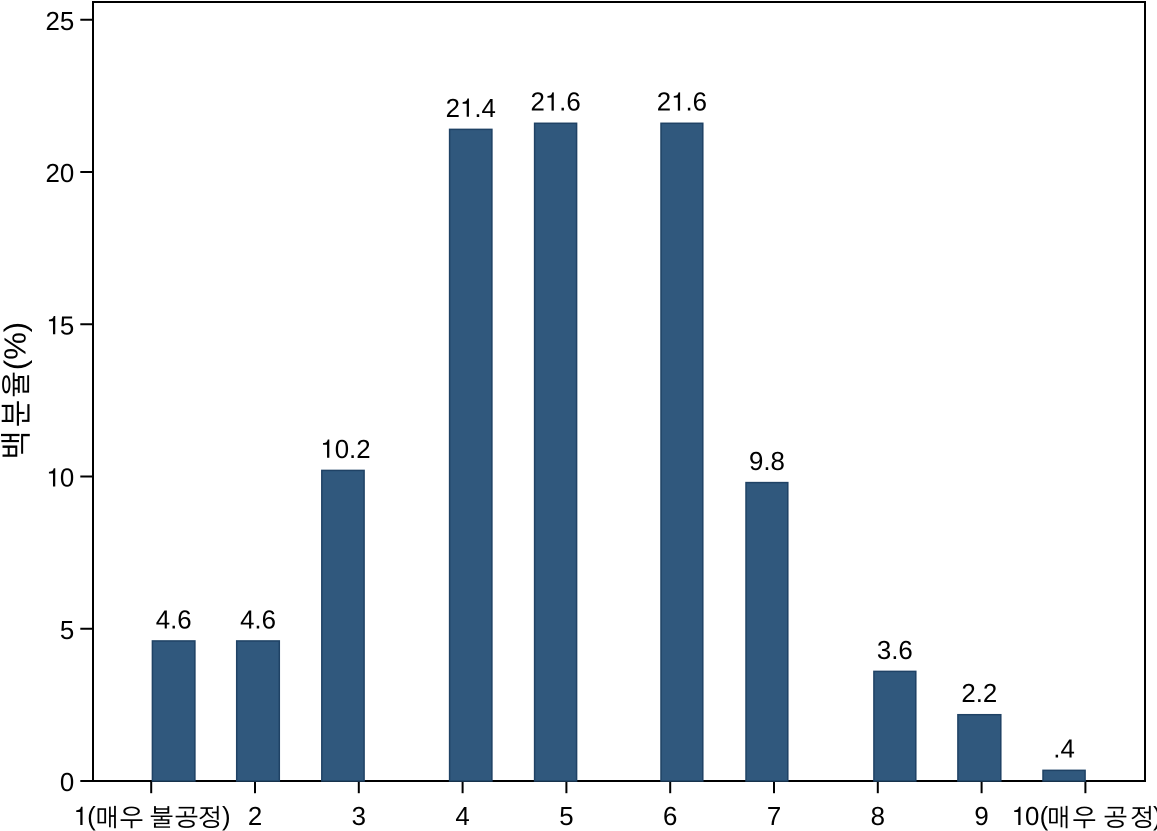 This screenshot has width=1157, height=831. Describe the element at coordinates (670, 817) in the screenshot. I see `svg-text: 6` at that location.